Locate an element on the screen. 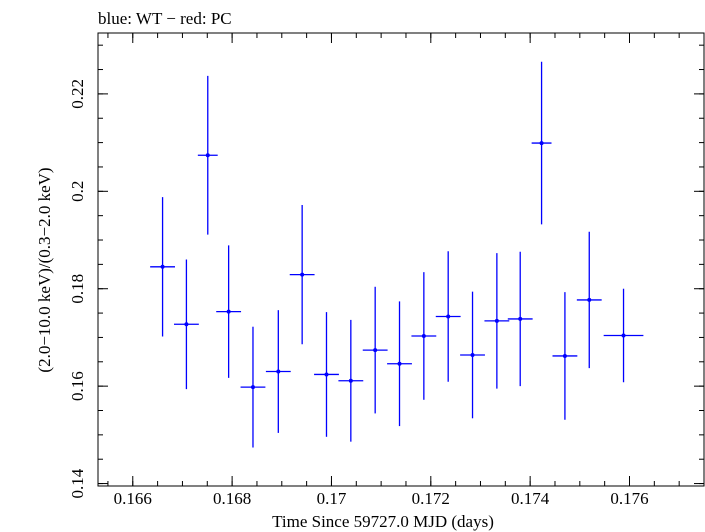 The image size is (705, 532). y-tick-label: 0.14 is located at coordinates (77, 483).